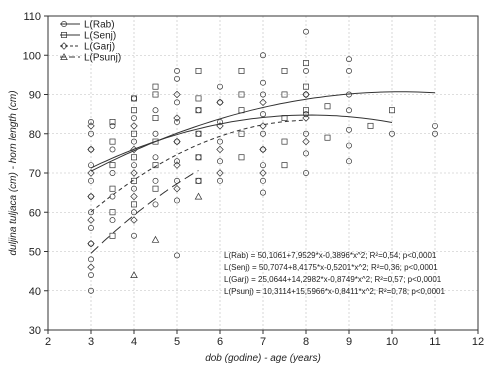 This screenshot has width=484, height=365. I want to click on legend-marker-lrab, so click(64, 24).